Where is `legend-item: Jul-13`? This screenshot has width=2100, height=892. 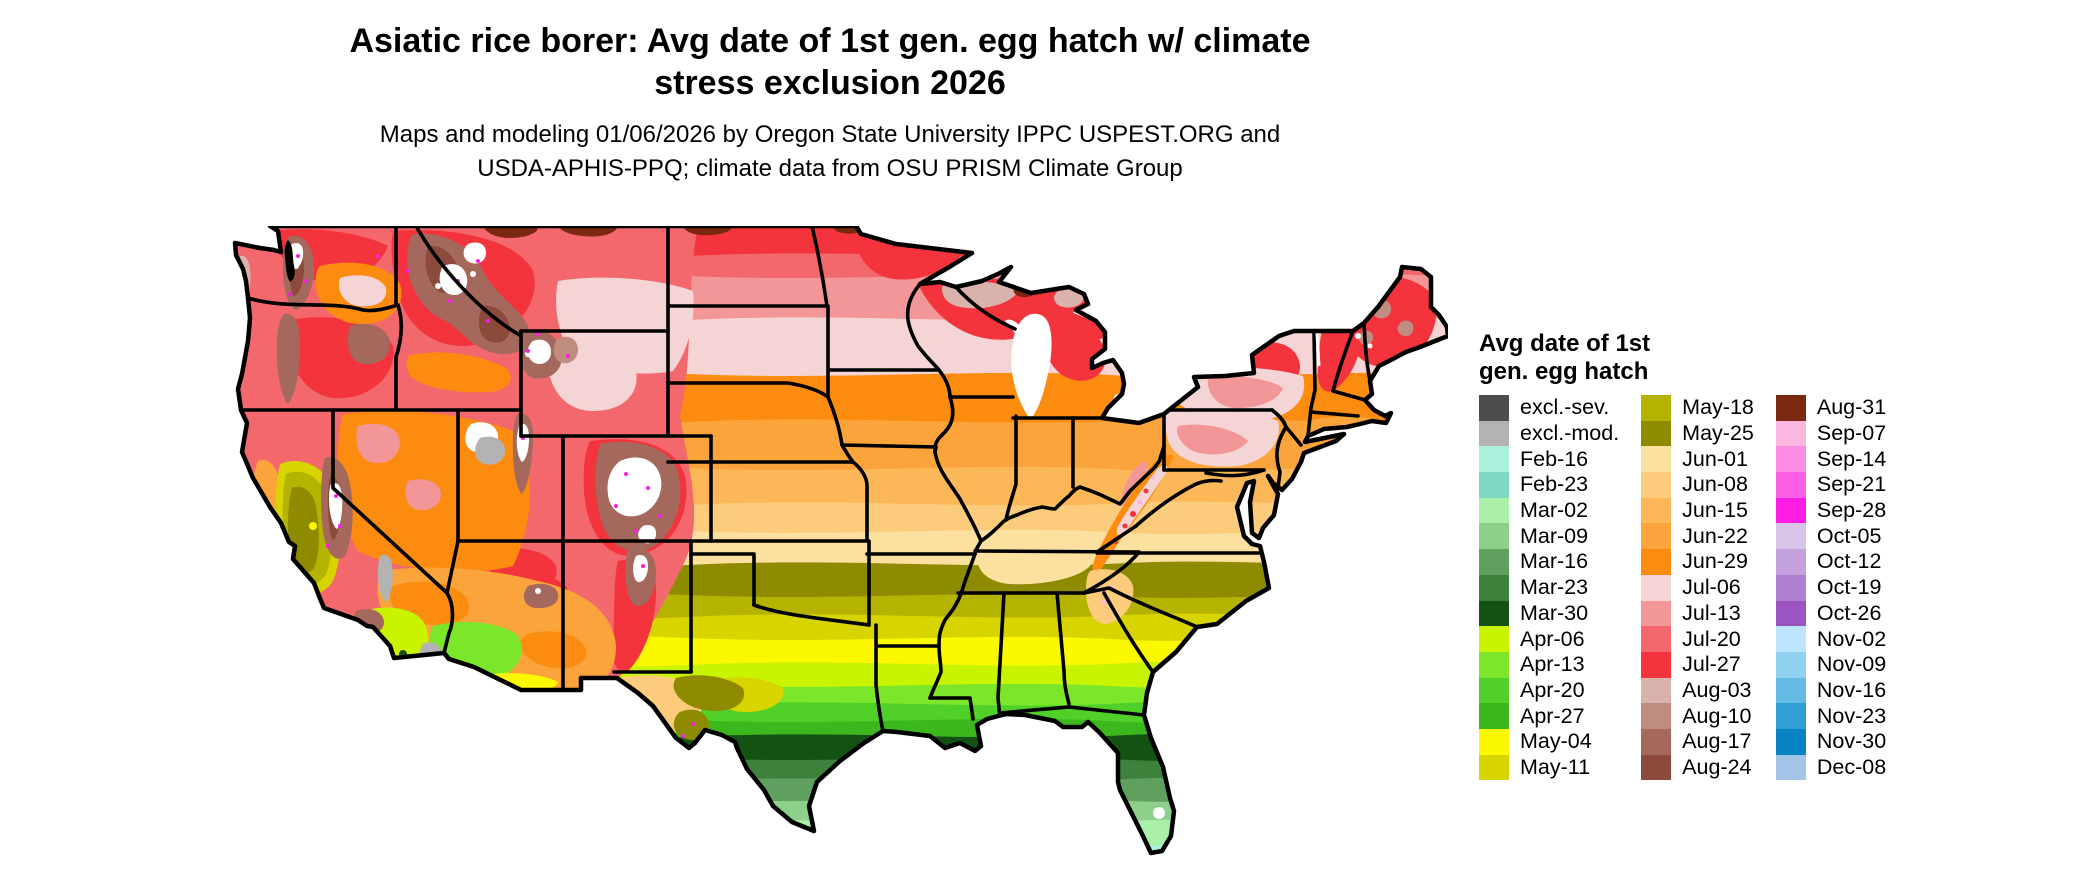 legend-item: Jul-13 is located at coordinates (1697, 613).